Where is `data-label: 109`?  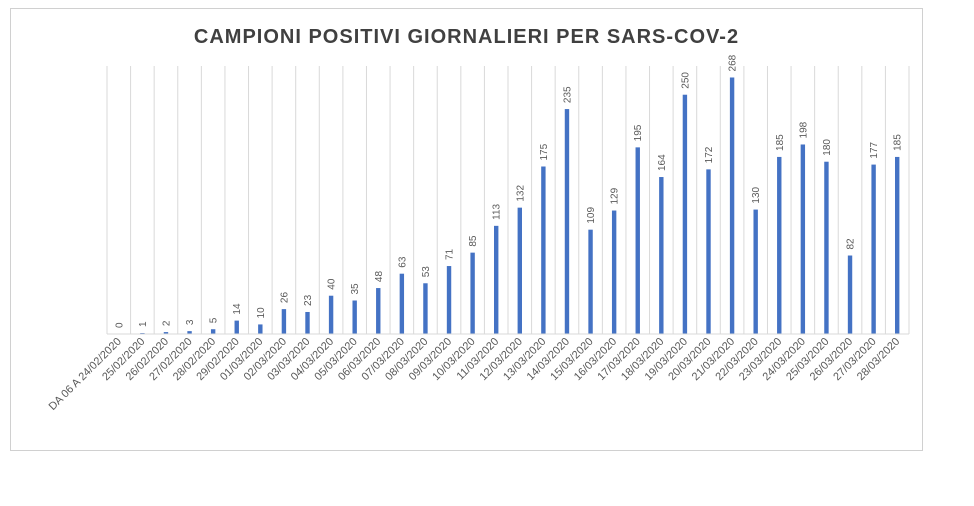
data-label: 109 is located at coordinates (591, 215).